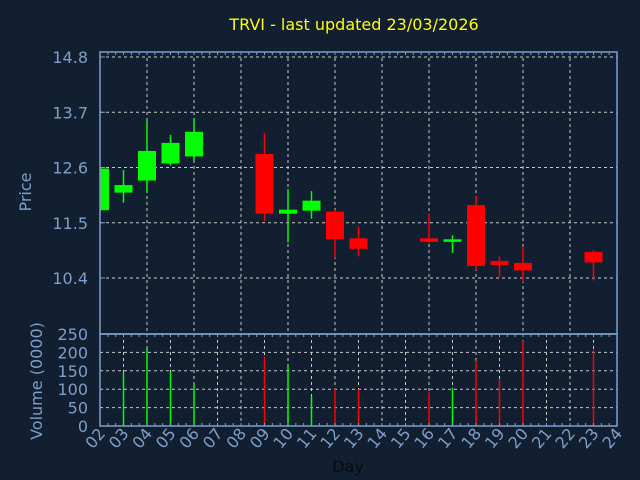 The width and height of the screenshot is (640, 480). I want to click on x-tick-label: 18, so click(471, 438).